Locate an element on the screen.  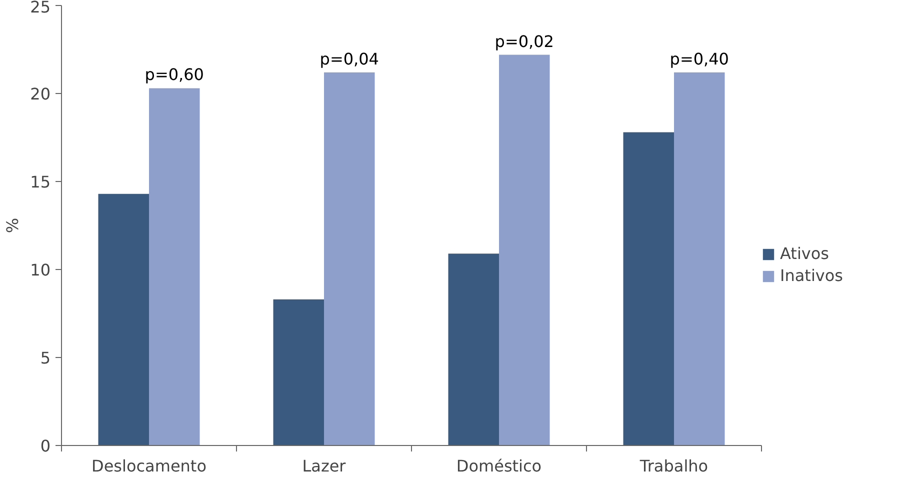
y-tick-label: 0 is located at coordinates (45, 446).